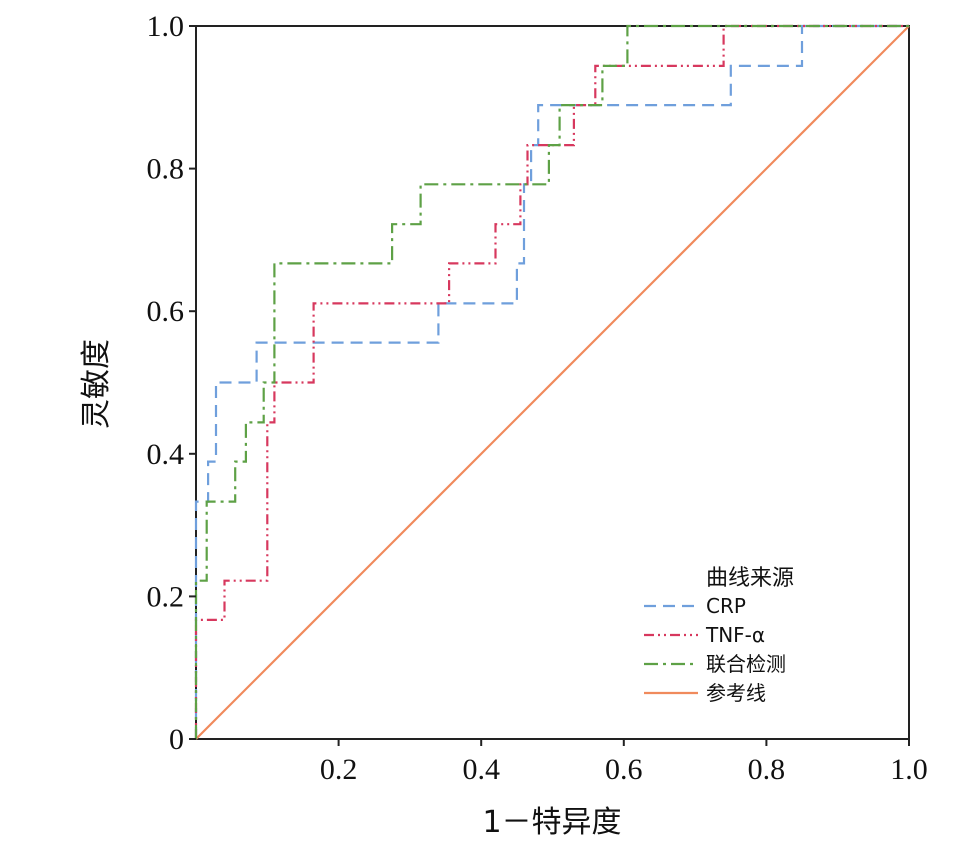 The image size is (964, 846). I want to click on legend-label-crp: CRP, so click(726, 606).